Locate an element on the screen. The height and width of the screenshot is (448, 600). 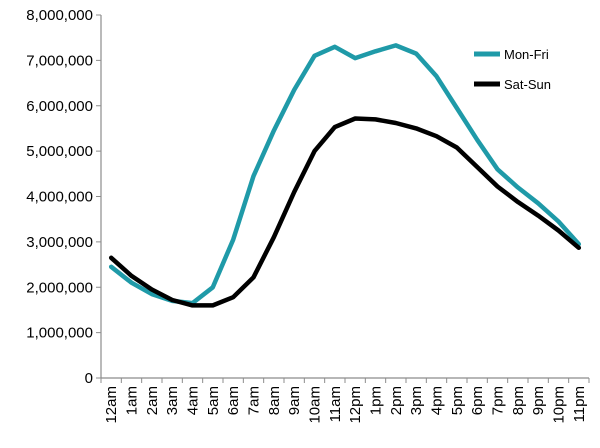
y-tick-label: 5,000,000 is located at coordinates (59, 151).